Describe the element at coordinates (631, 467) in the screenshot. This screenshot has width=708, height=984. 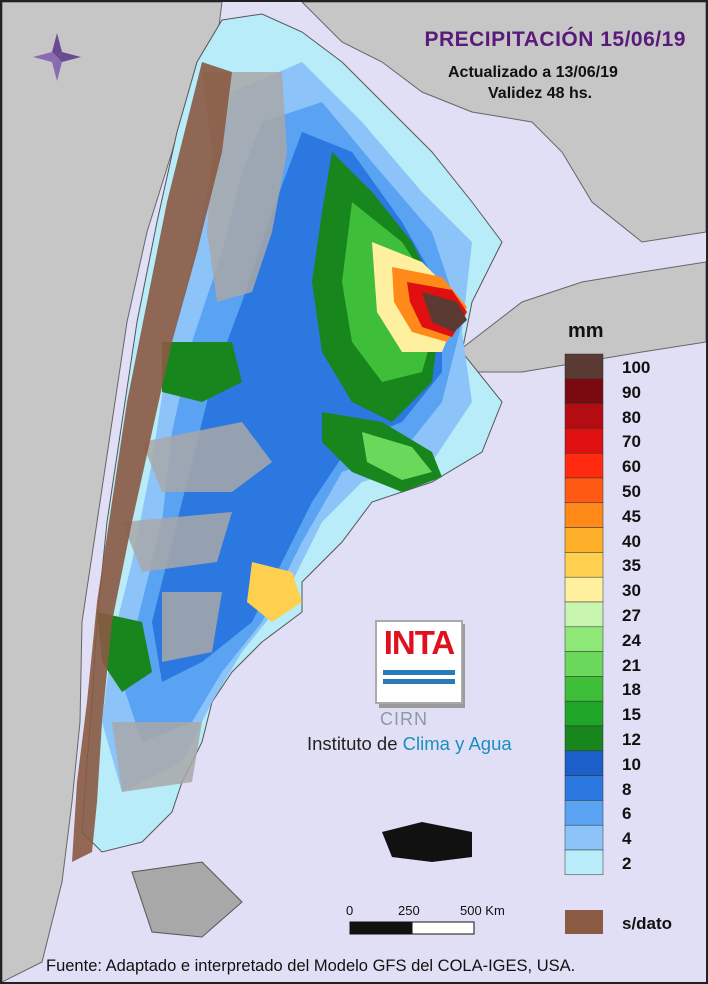
I see `legend-label-60: 60` at that location.